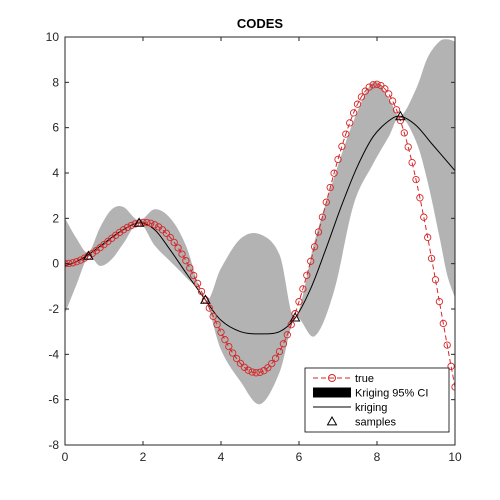 This screenshot has width=500, height=500. I want to click on y-tick-label: 4, so click(55, 173).